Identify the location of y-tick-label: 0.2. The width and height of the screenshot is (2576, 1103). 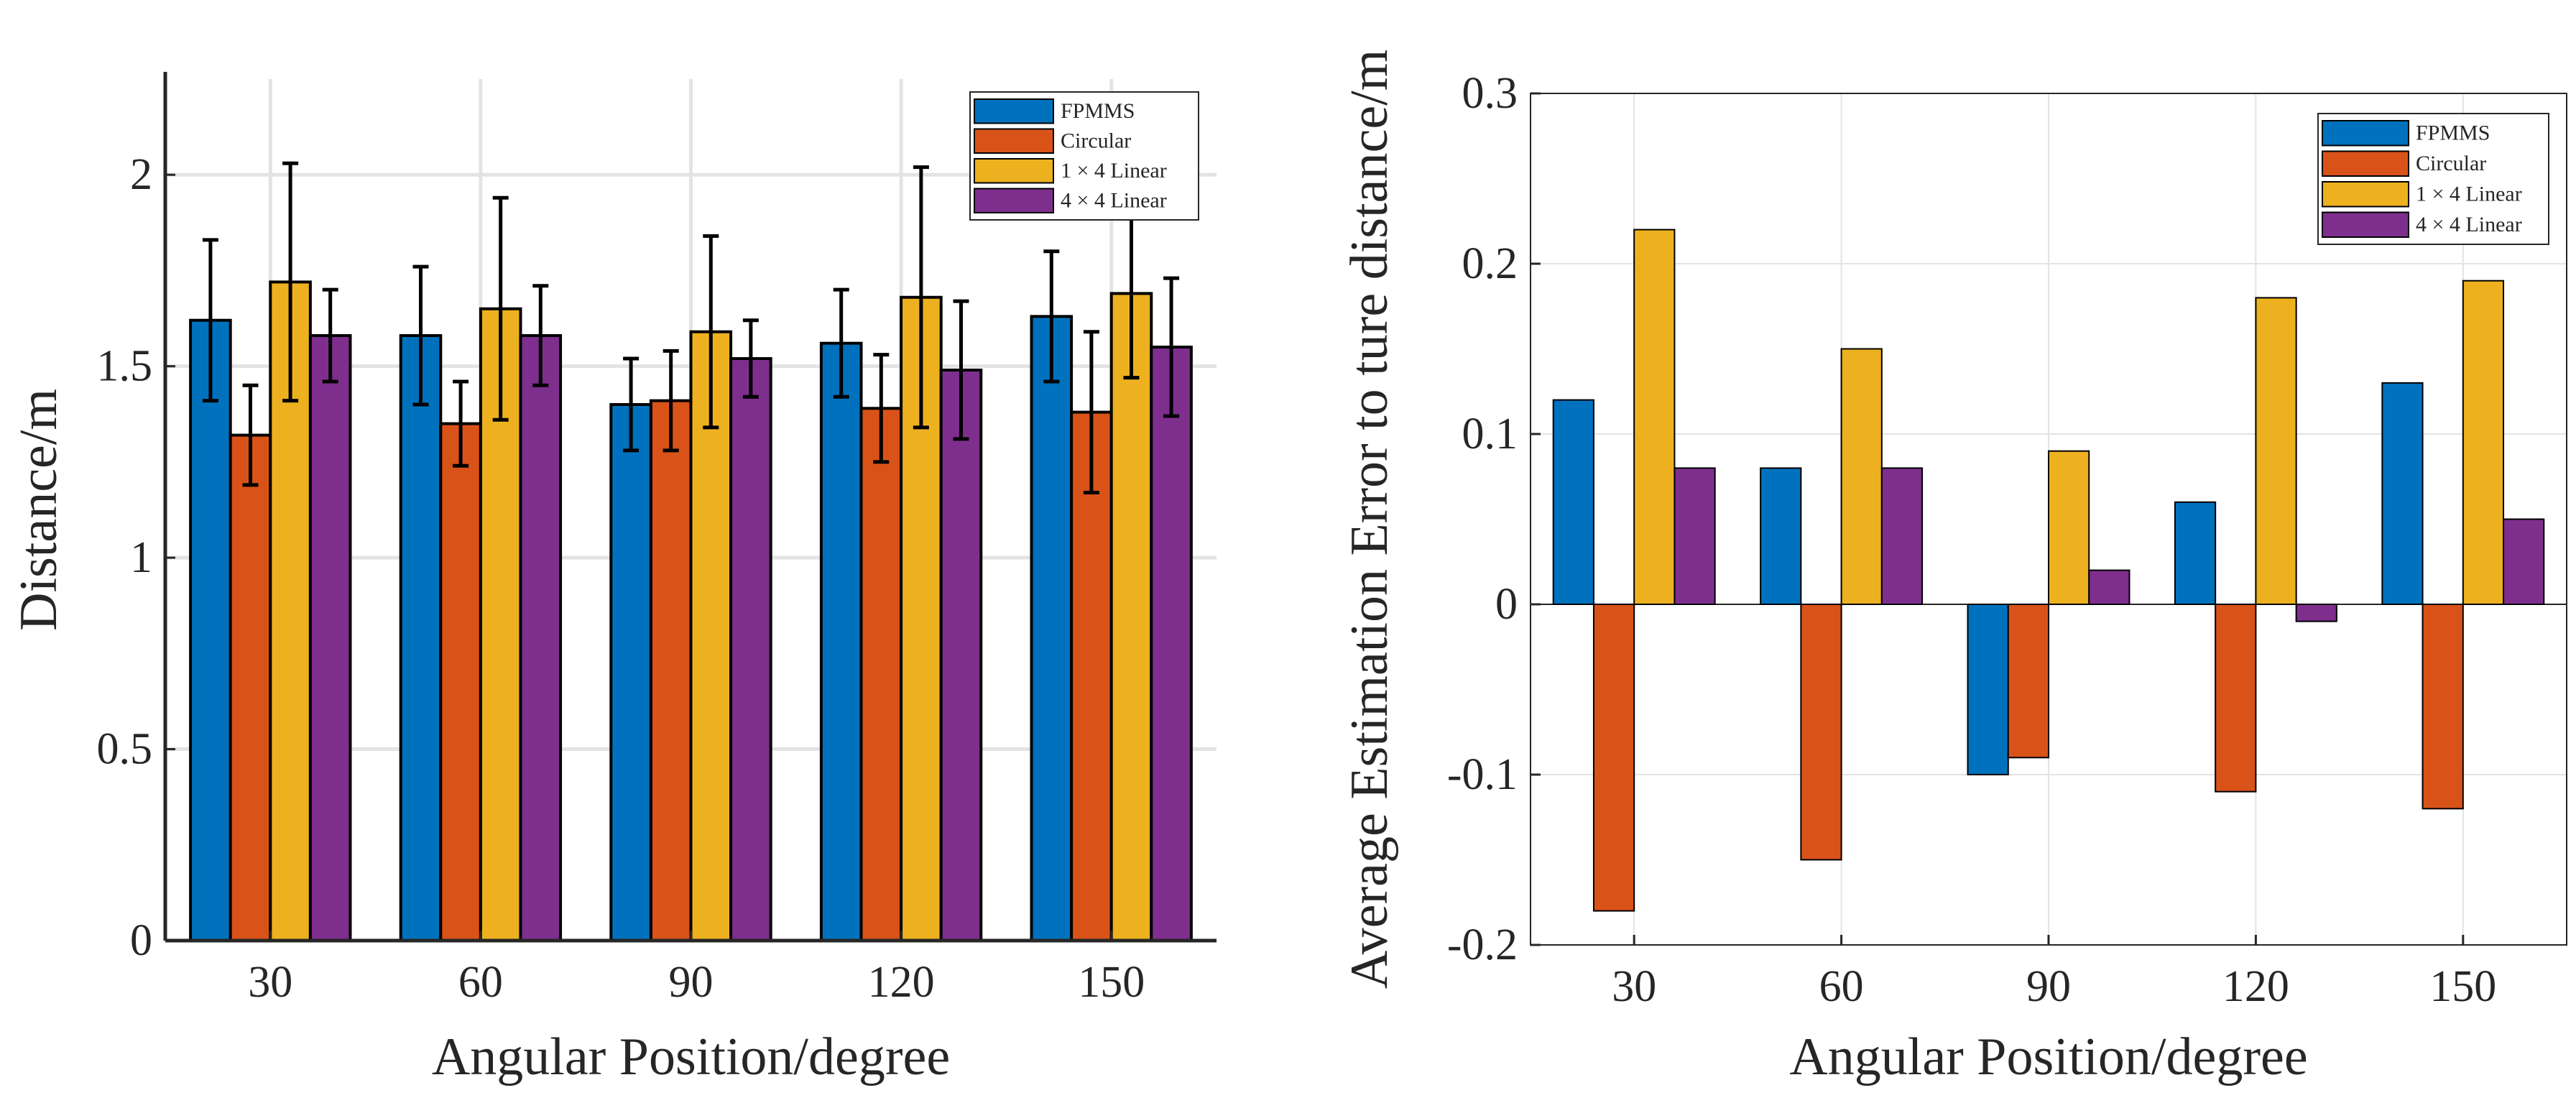
(1490, 263).